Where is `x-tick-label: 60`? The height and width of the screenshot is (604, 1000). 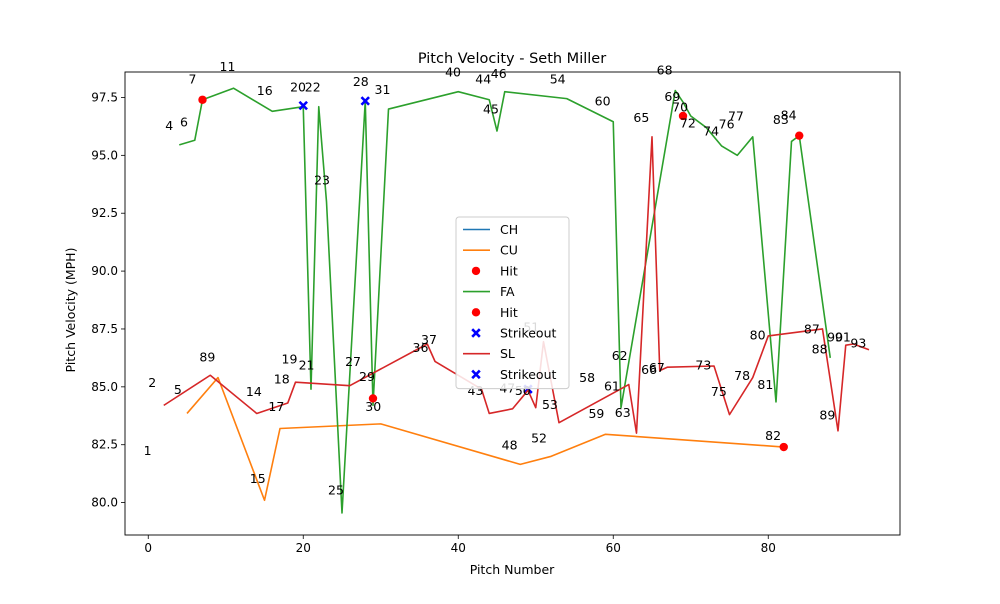 x-tick-label: 60 is located at coordinates (613, 548).